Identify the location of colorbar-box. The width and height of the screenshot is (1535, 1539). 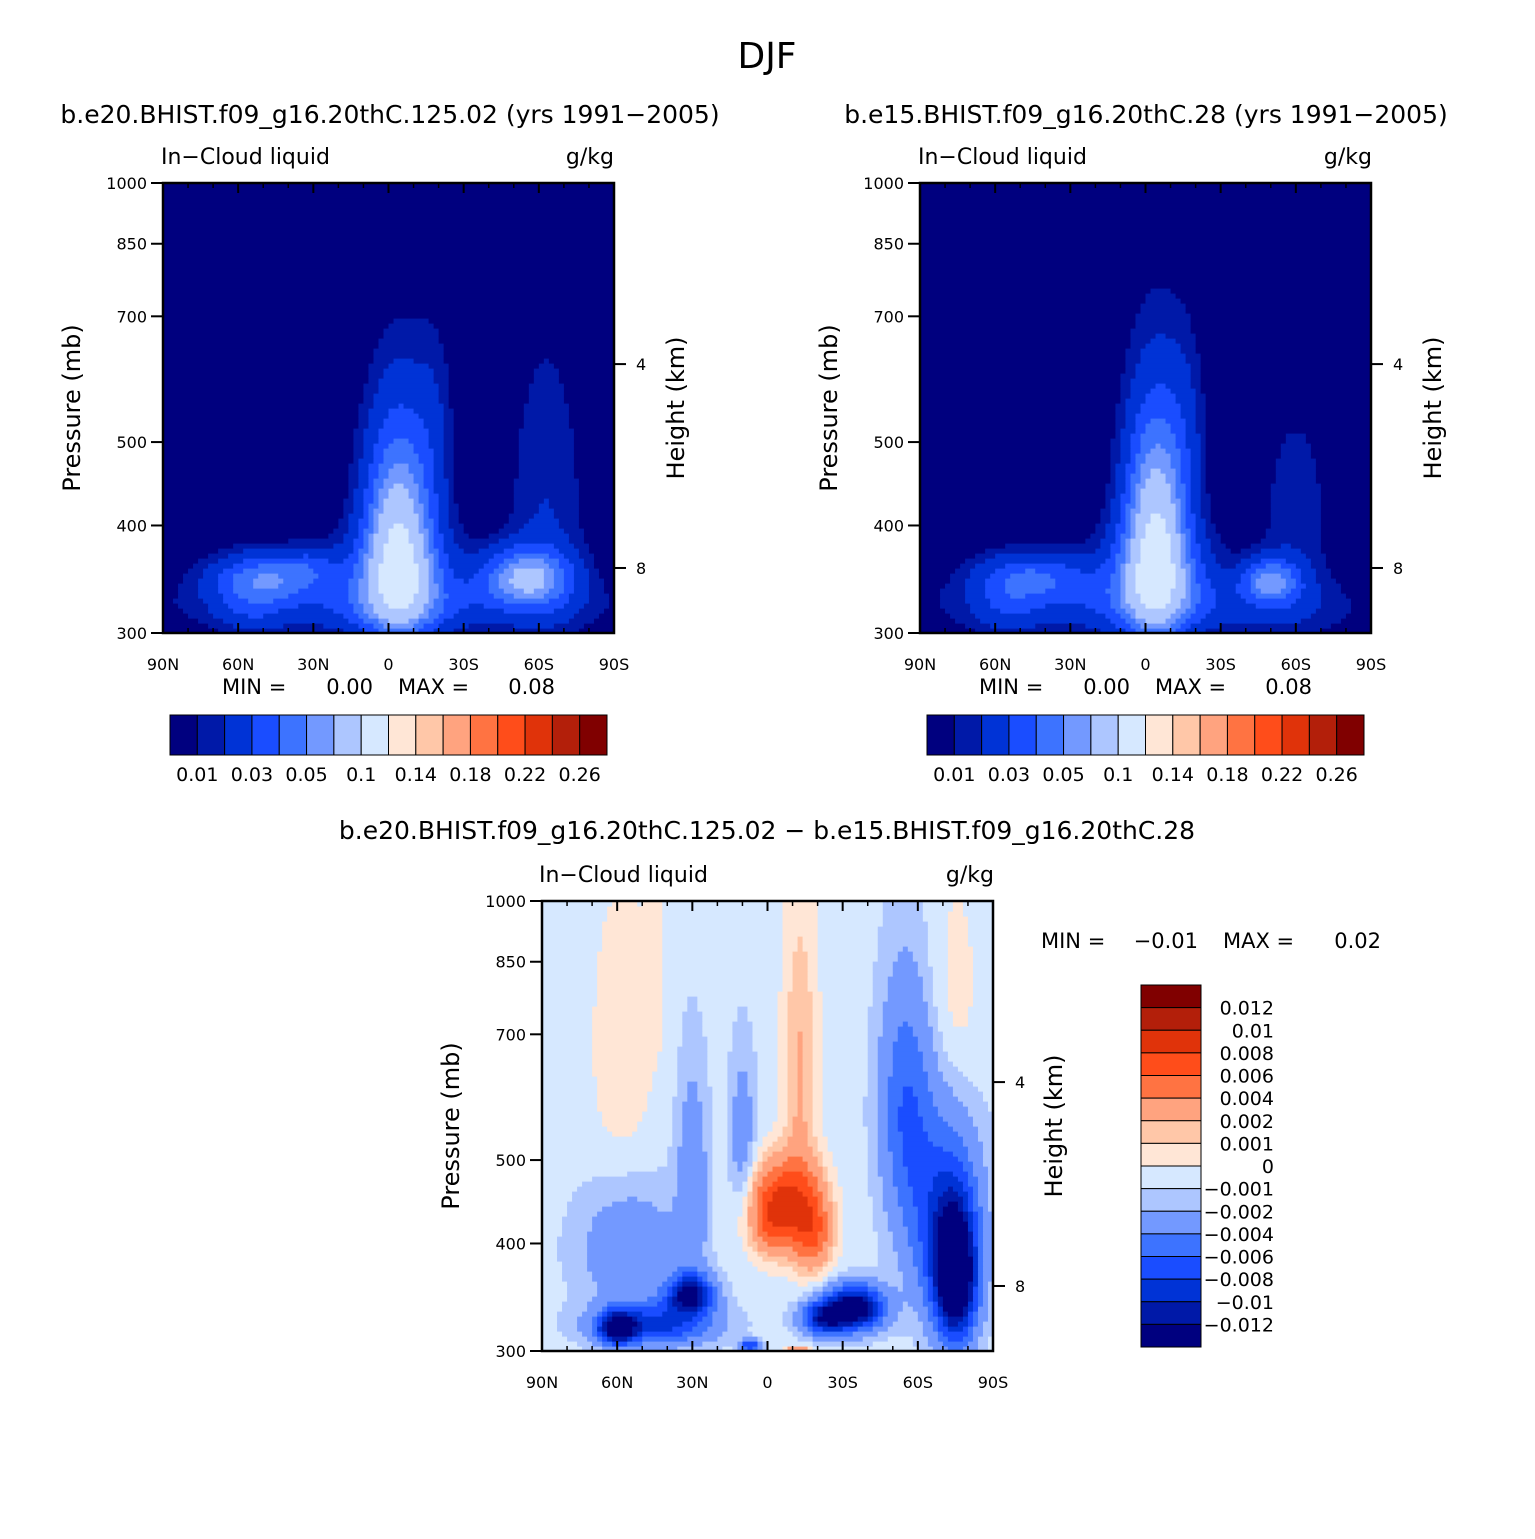
(1171, 1245).